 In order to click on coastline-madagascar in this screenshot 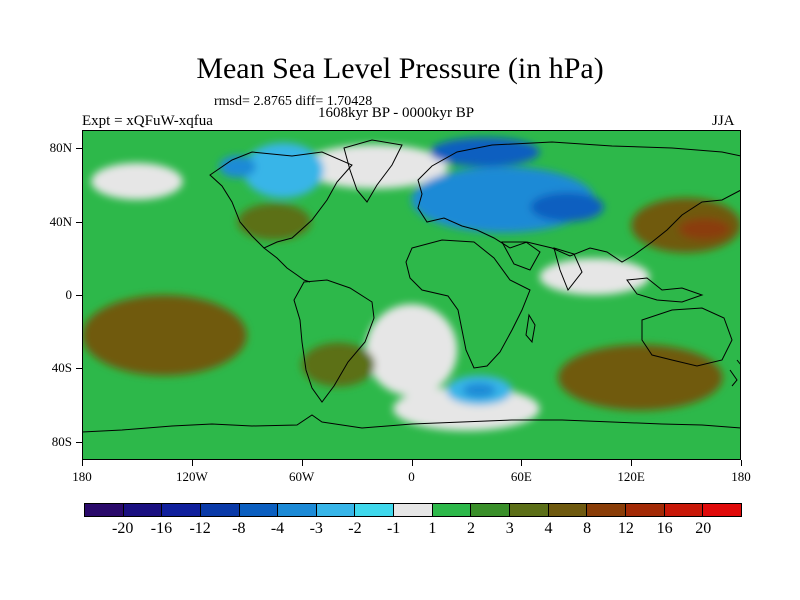, I will do `click(530, 328)`.